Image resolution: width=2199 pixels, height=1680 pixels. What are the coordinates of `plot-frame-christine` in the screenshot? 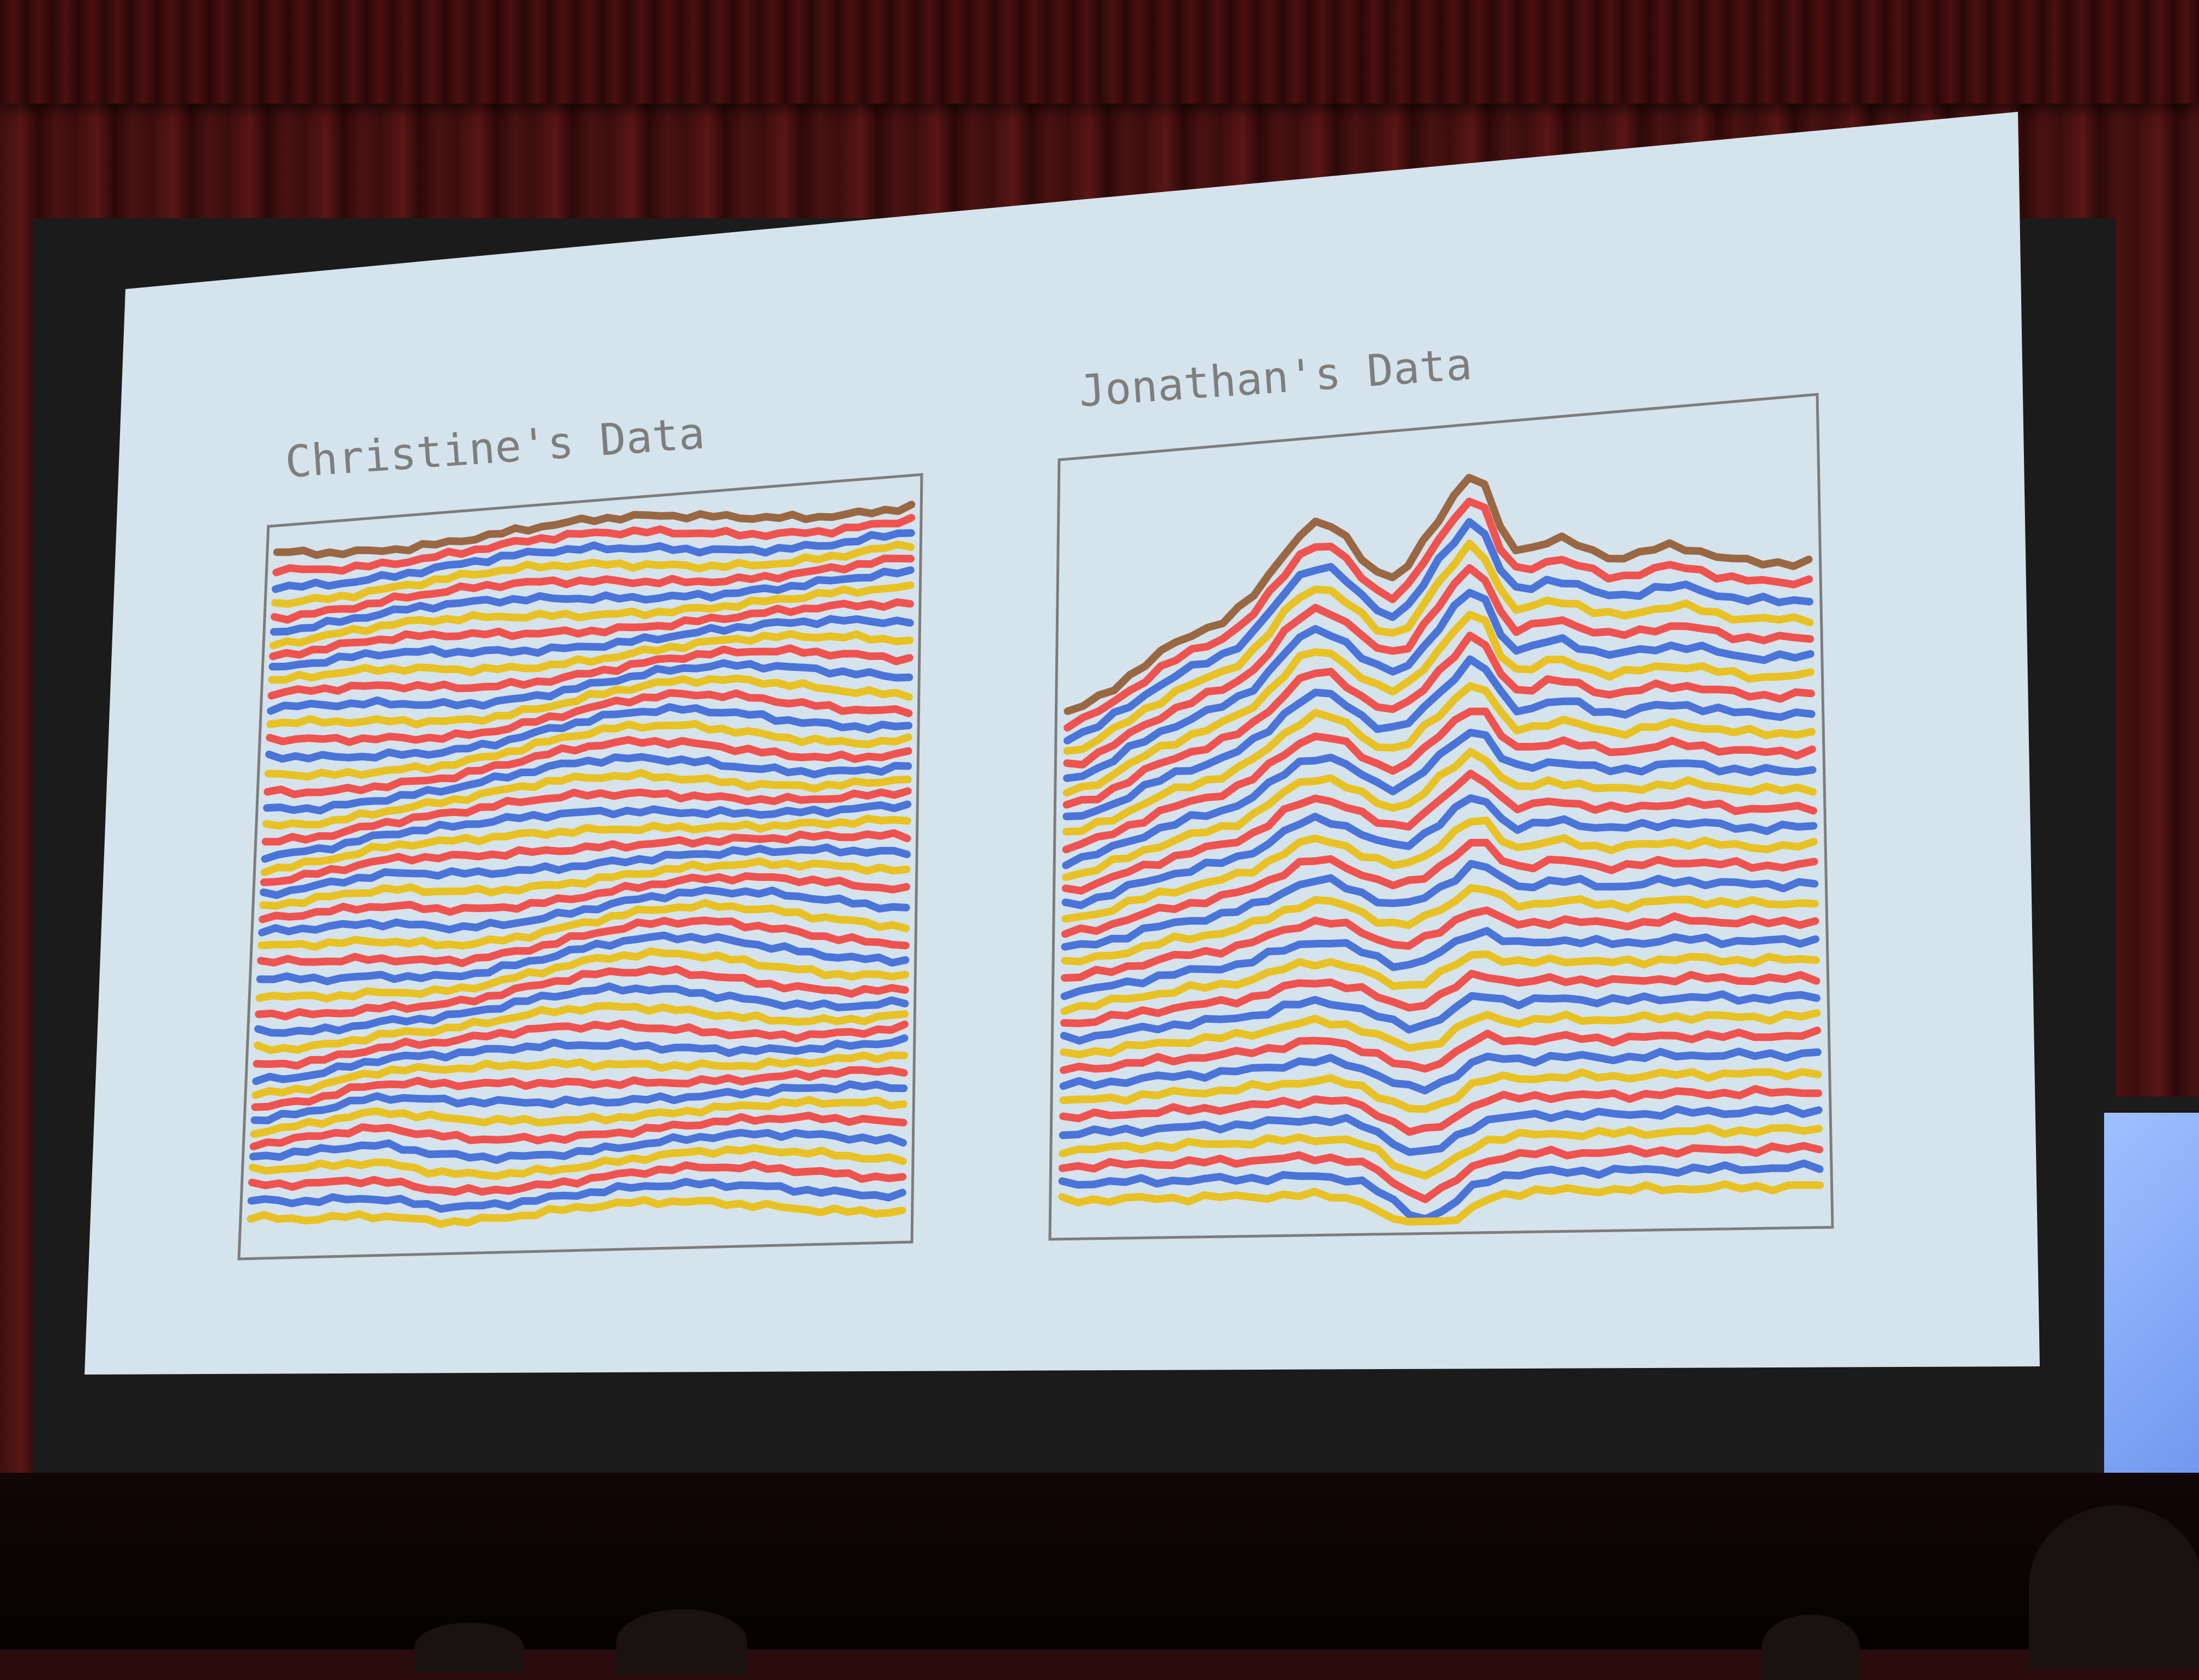 It's located at (580, 867).